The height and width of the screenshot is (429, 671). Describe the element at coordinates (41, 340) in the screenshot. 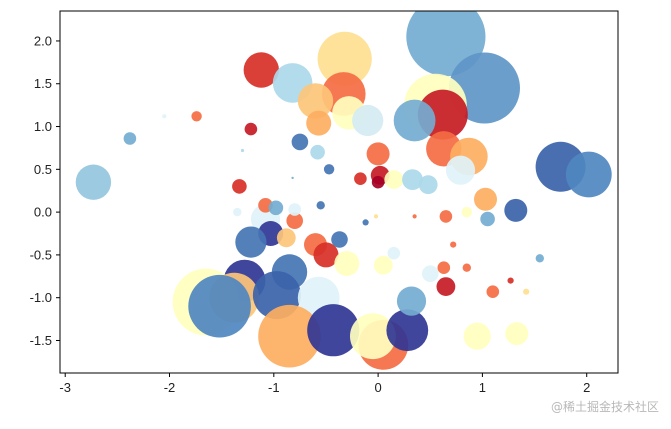

I see `y-tick-label: -1.5` at that location.